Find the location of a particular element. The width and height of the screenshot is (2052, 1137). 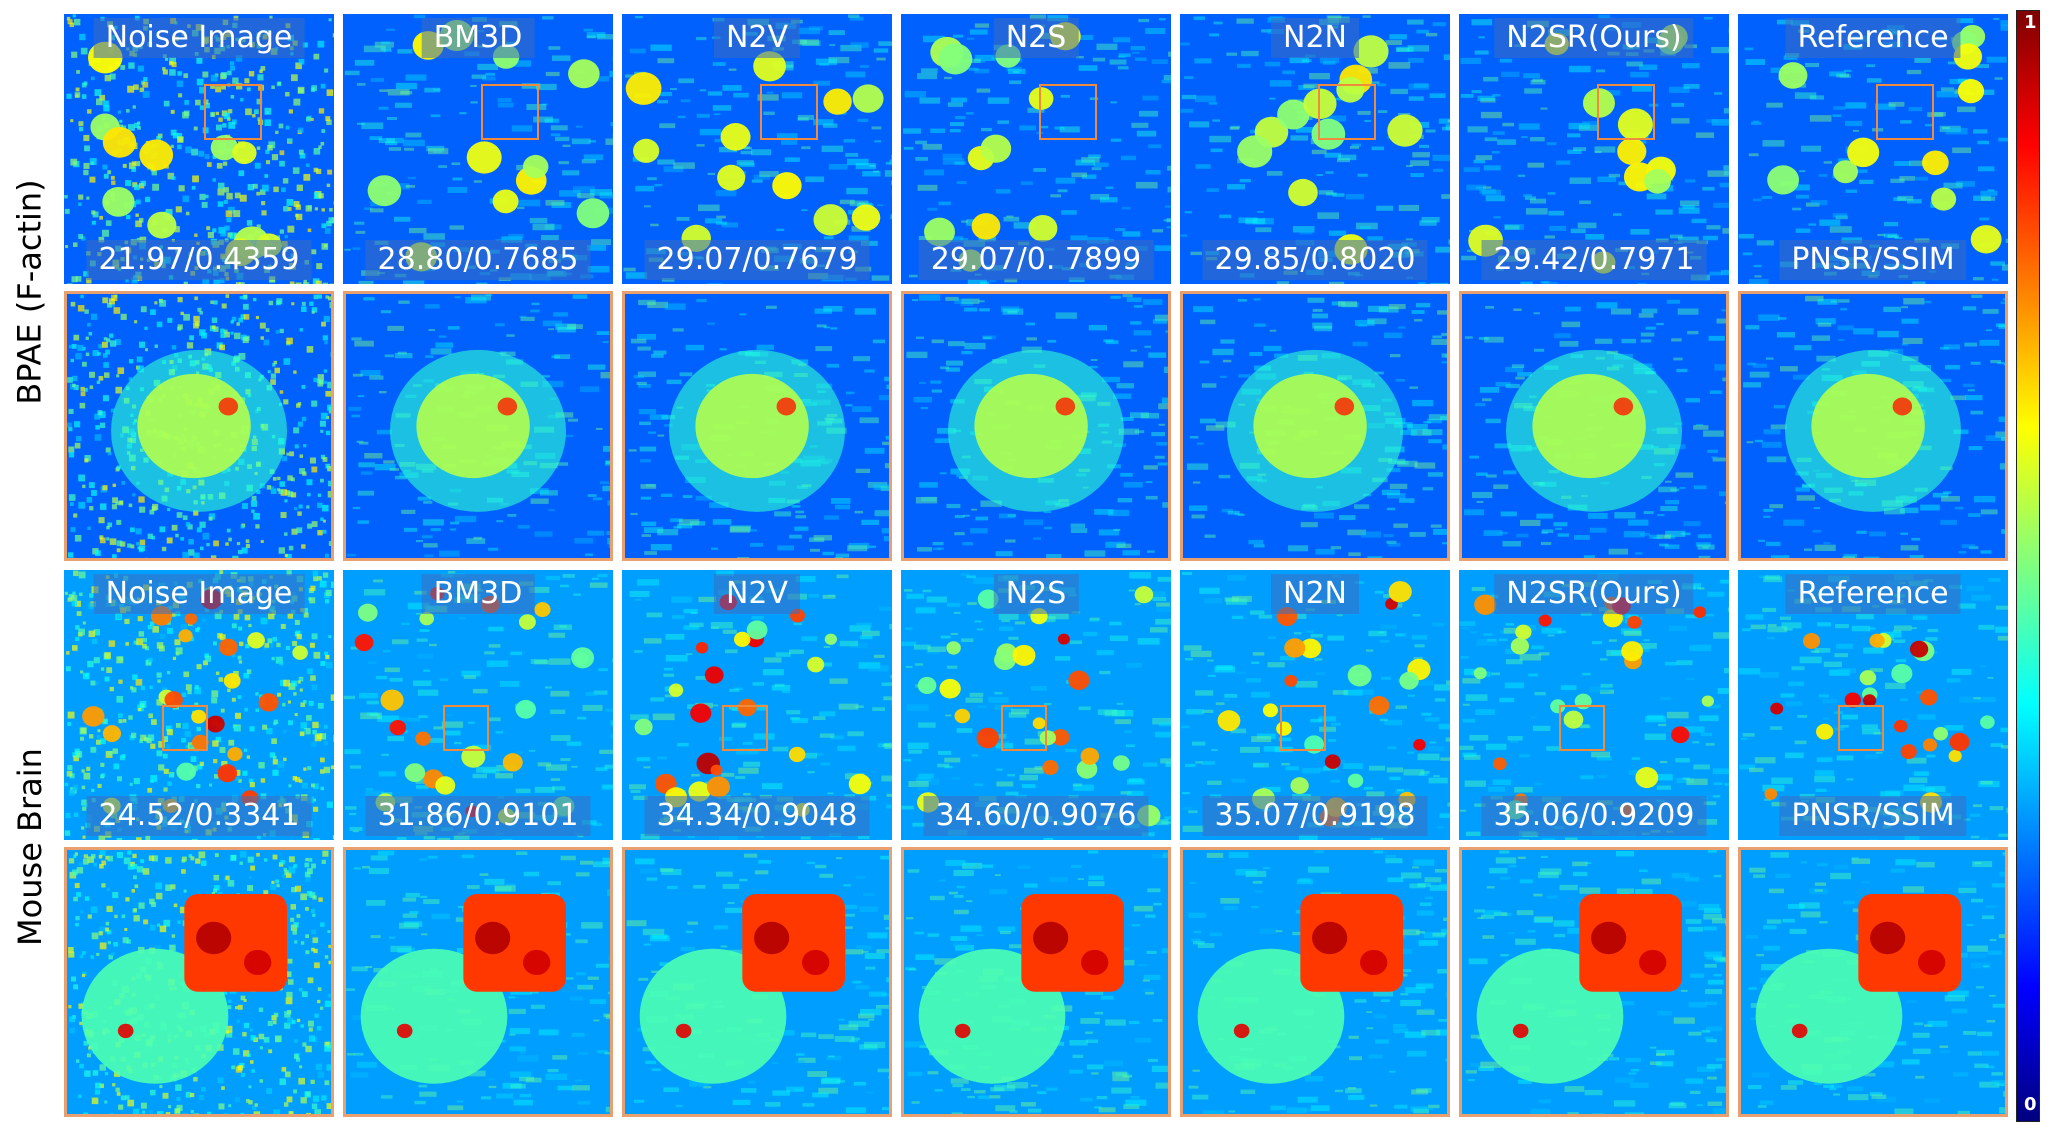

metric-label: 35.07/0.9198 is located at coordinates (1315, 816).